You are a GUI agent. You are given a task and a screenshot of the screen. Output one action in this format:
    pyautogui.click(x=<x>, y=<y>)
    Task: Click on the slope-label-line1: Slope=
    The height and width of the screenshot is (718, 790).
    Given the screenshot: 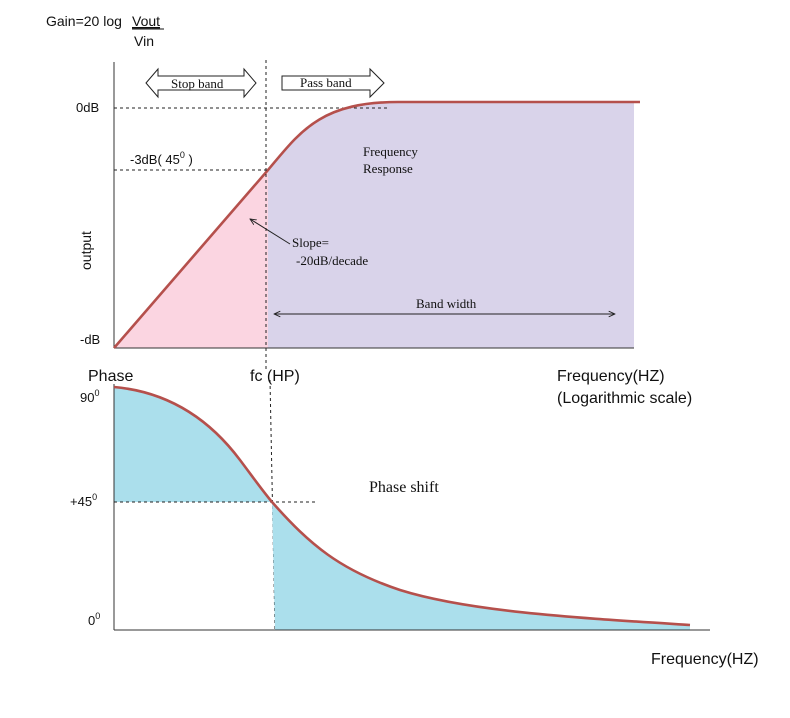 What is the action you would take?
    pyautogui.click(x=310, y=242)
    